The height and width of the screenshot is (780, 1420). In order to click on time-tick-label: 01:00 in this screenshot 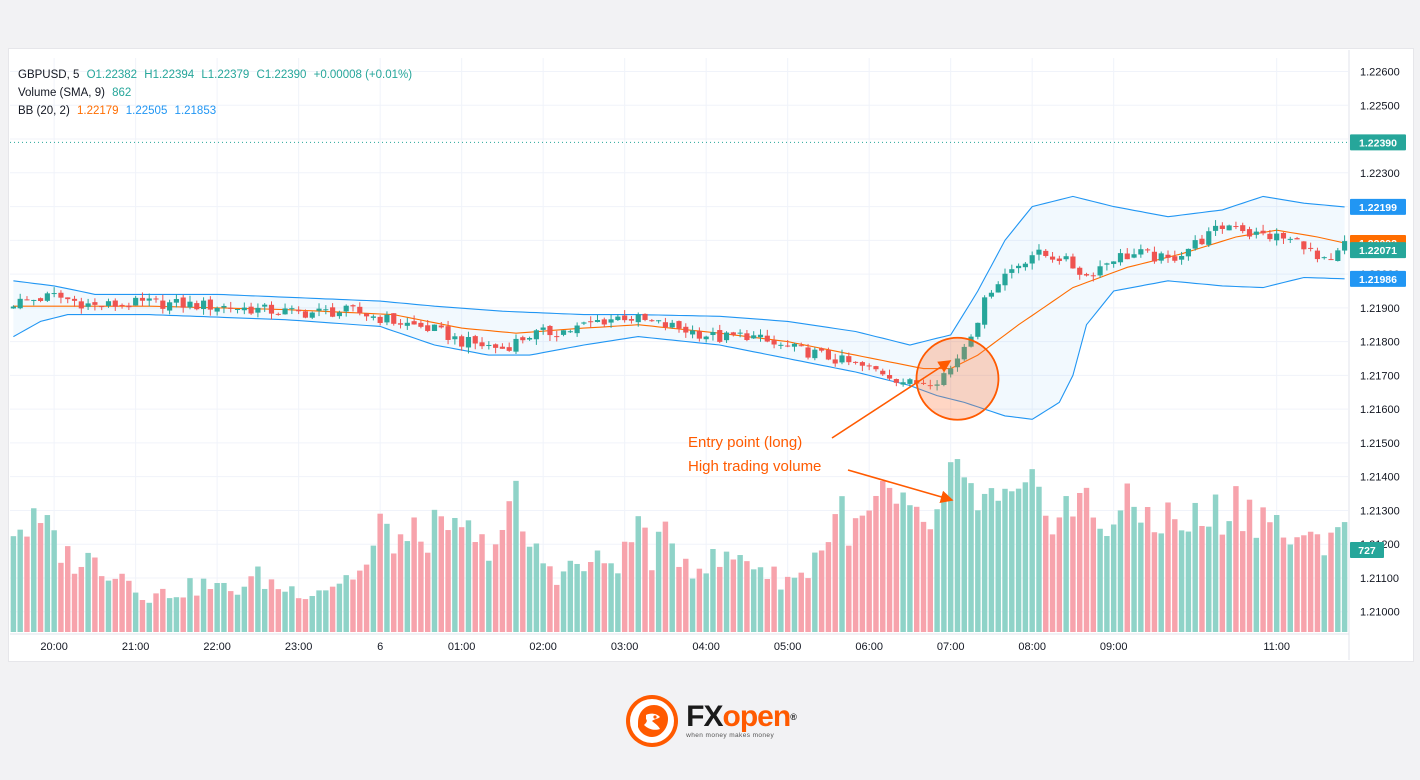, I will do `click(462, 647)`.